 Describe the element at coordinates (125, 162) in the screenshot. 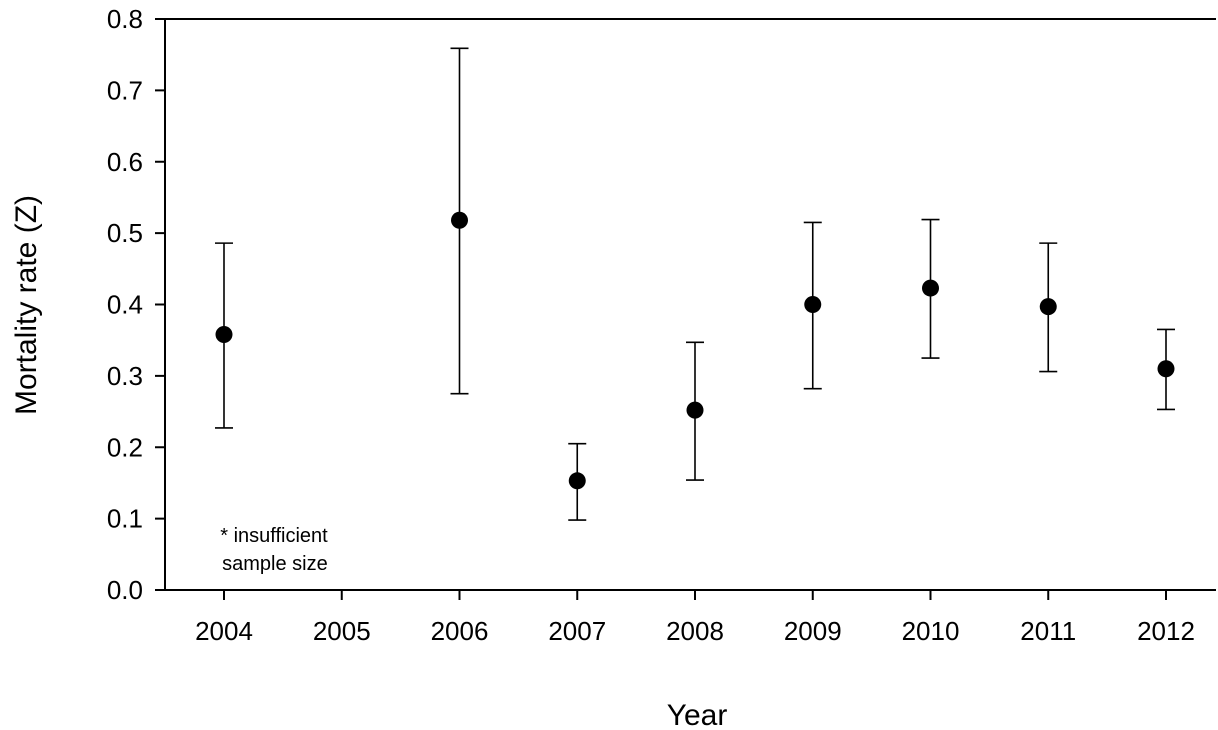

I see `y-tick-label: 0.6` at that location.